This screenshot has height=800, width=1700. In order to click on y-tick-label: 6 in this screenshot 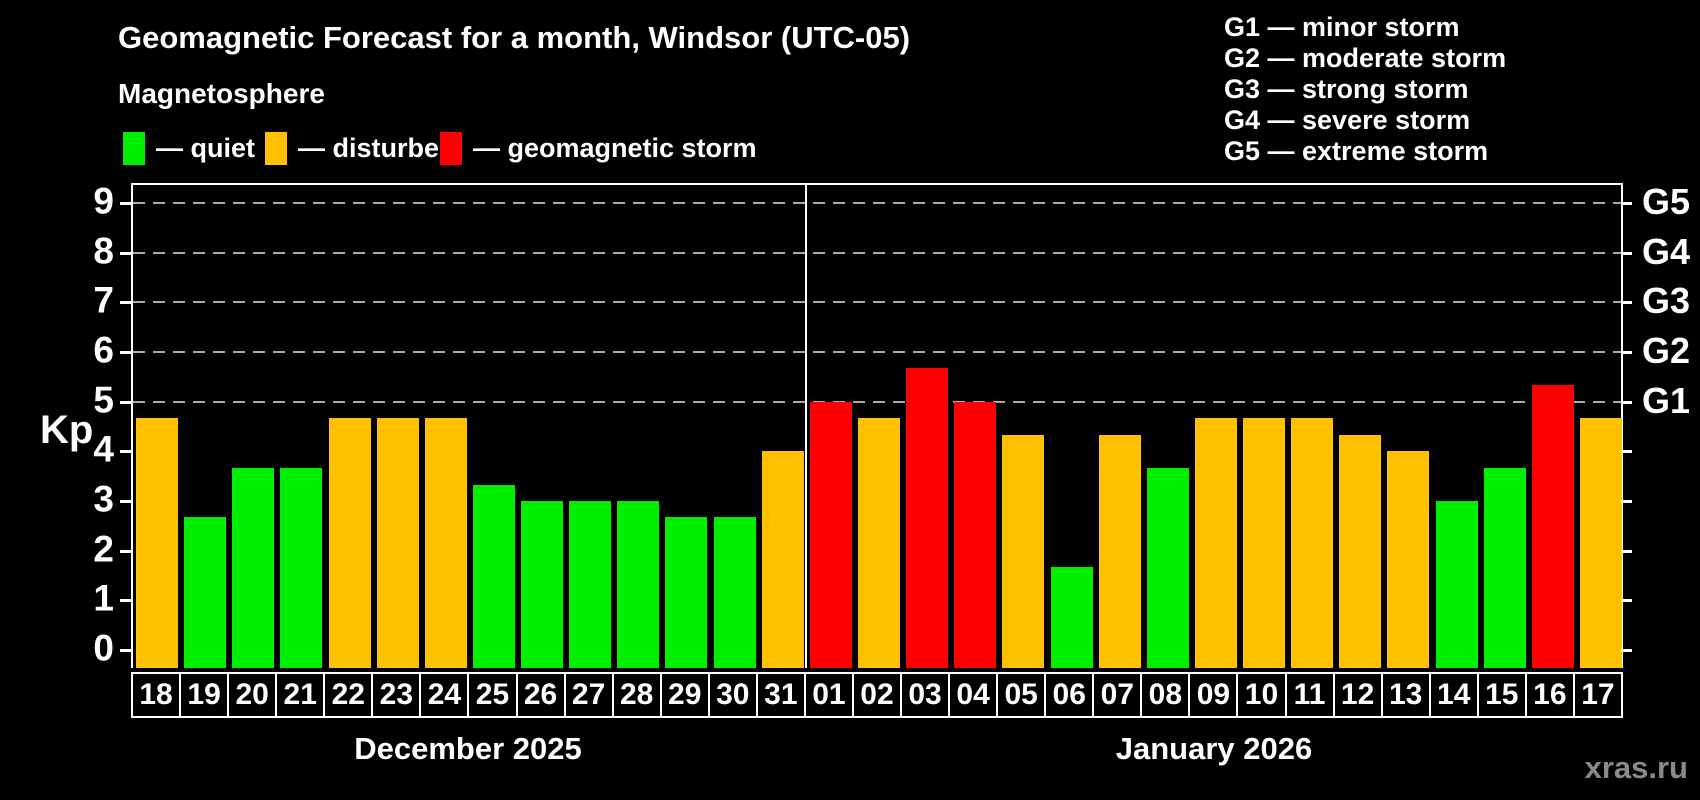, I will do `click(103, 350)`.